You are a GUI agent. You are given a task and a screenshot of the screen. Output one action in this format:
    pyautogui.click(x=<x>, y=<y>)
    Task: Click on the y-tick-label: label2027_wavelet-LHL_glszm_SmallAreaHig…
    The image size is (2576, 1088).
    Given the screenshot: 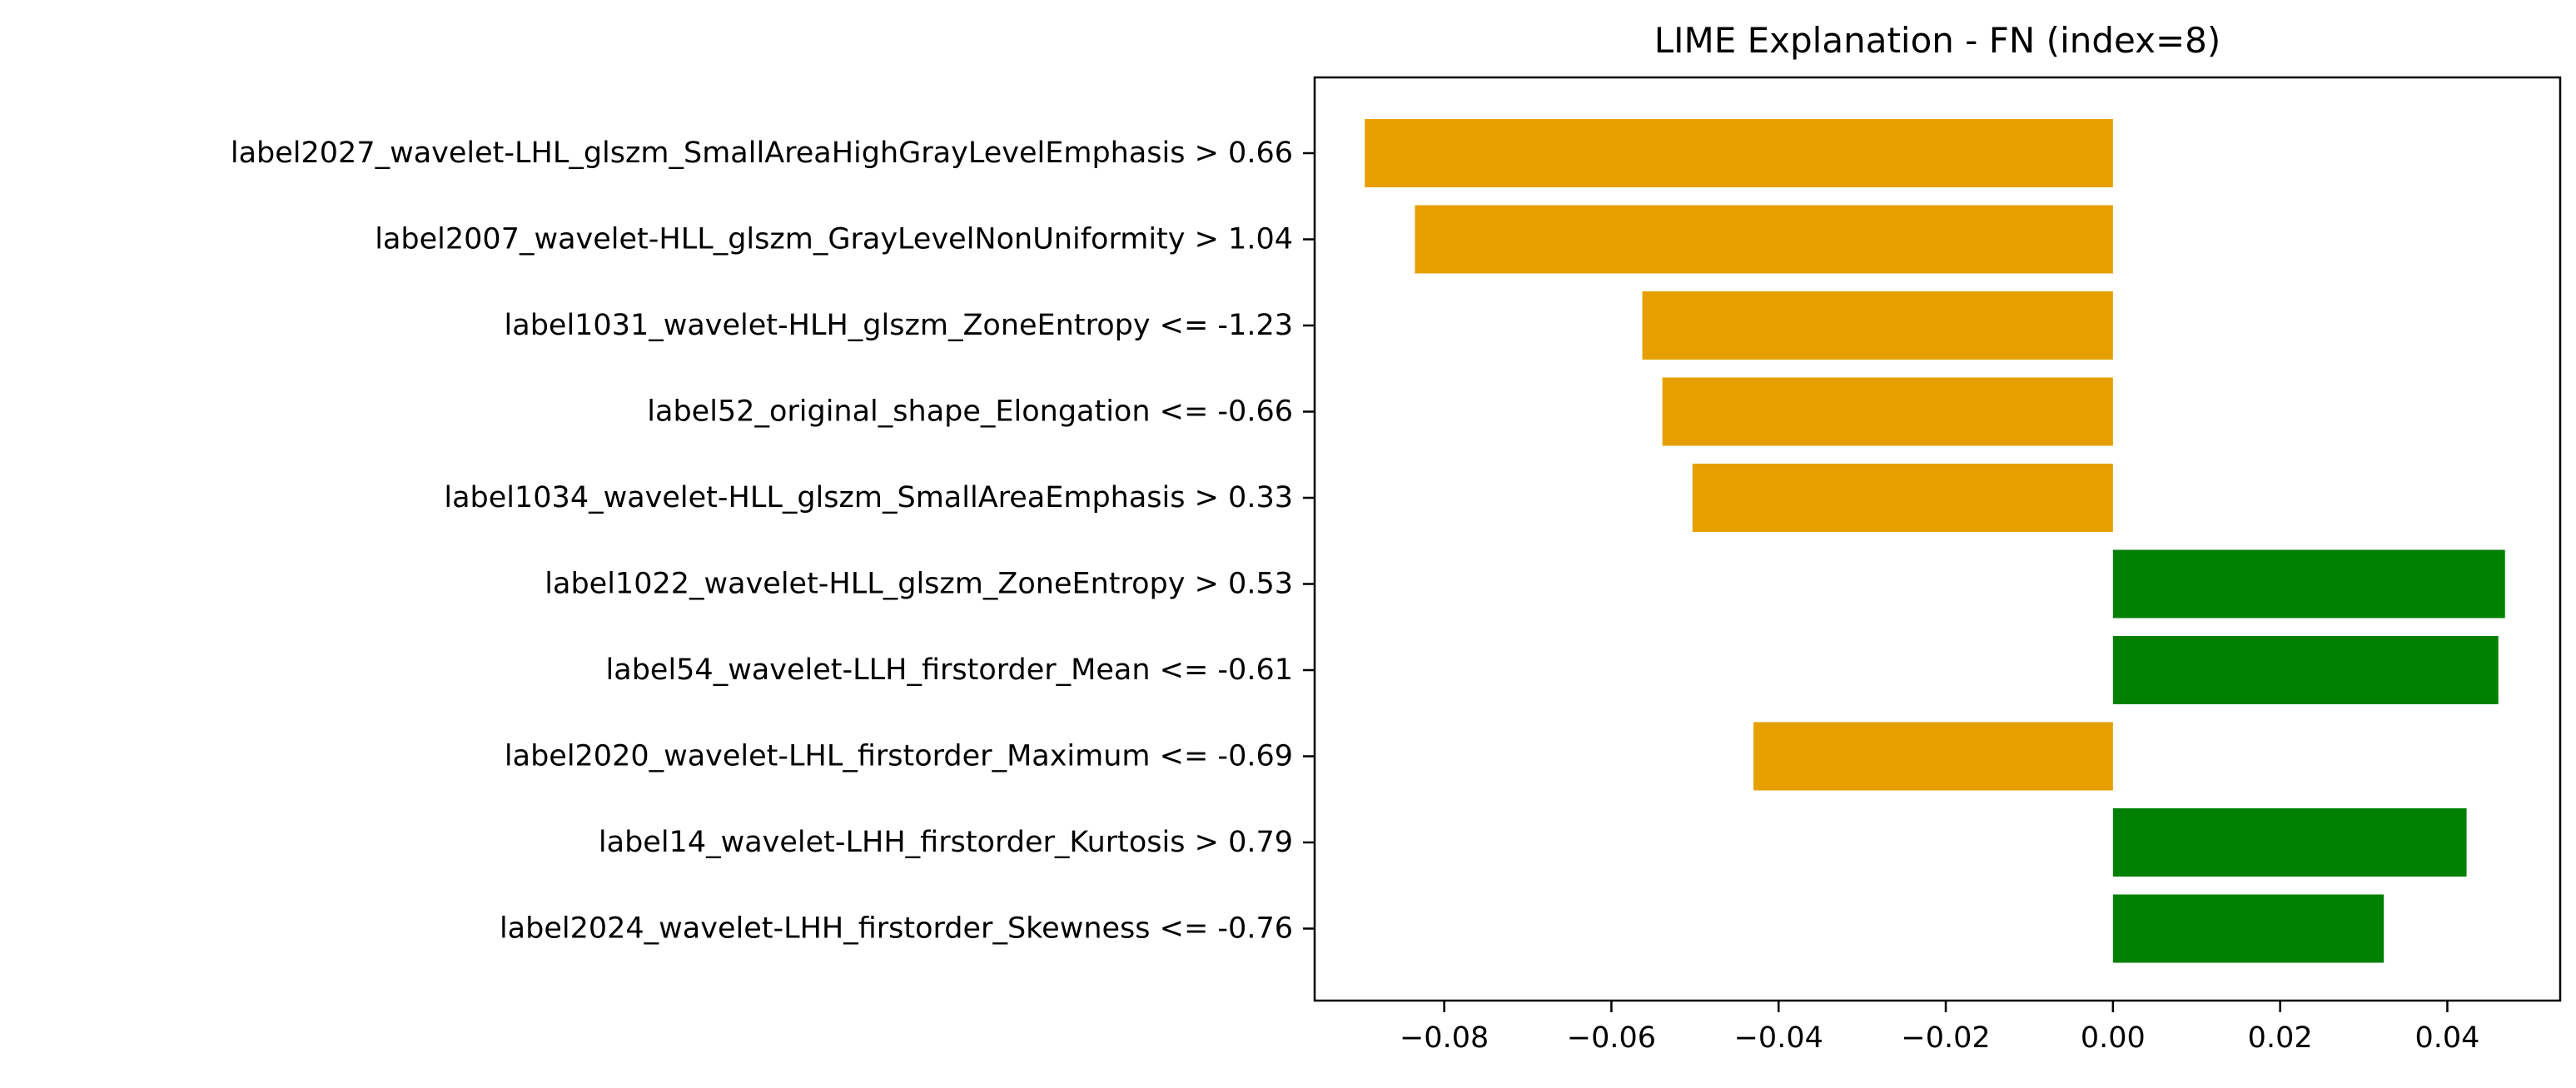 What is the action you would take?
    pyautogui.click(x=762, y=153)
    